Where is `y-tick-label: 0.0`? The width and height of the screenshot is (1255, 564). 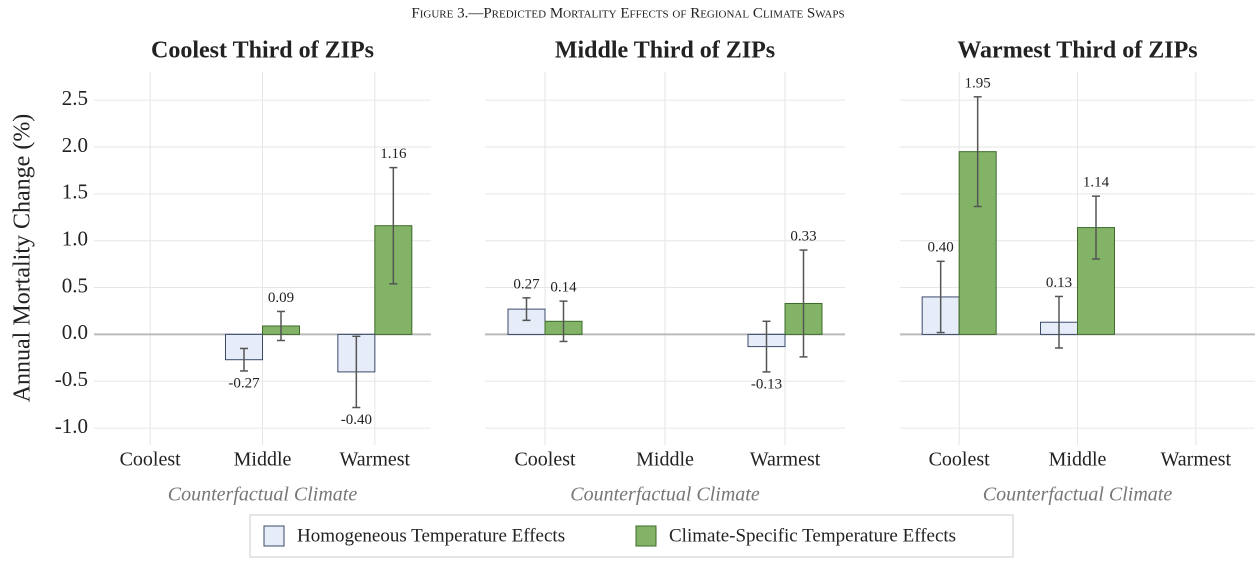 y-tick-label: 0.0 is located at coordinates (75, 332).